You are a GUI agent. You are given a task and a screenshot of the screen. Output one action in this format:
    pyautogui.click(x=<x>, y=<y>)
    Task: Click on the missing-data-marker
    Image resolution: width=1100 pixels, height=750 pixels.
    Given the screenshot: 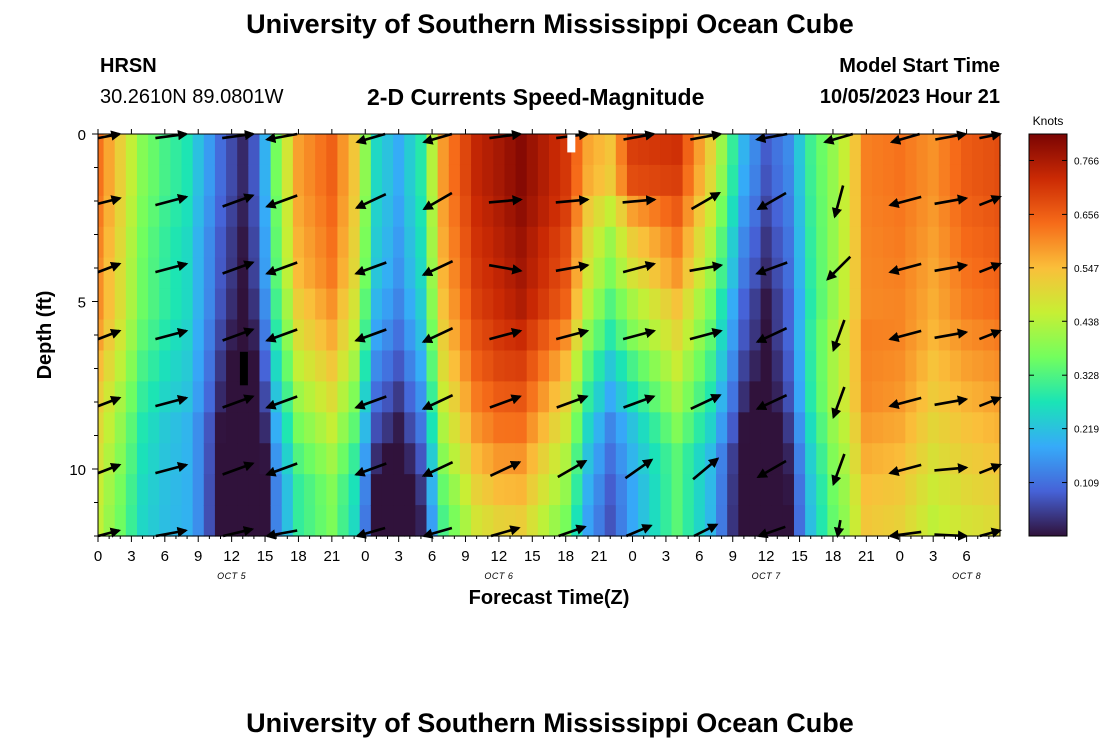 What is the action you would take?
    pyautogui.click(x=571, y=143)
    